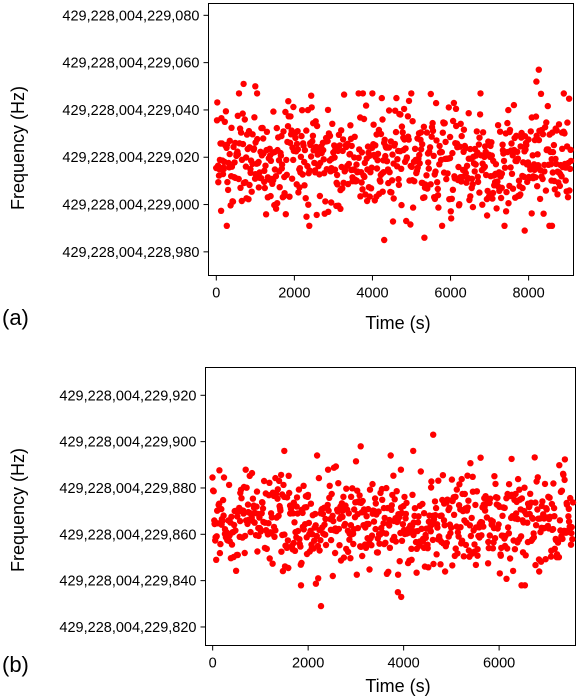 This screenshot has width=581, height=699. Describe the element at coordinates (130, 253) in the screenshot. I see `y-tick-label: 429,228,004,228,980` at that location.